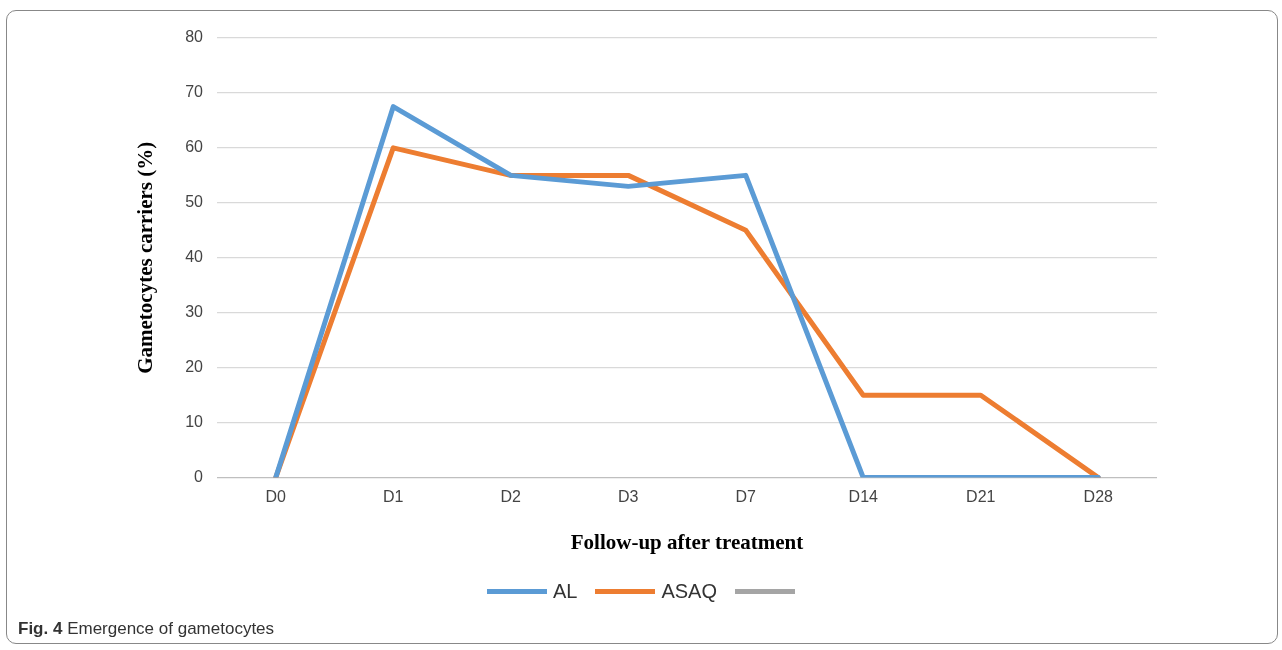 The width and height of the screenshot is (1282, 650). What do you see at coordinates (687, 541) in the screenshot?
I see `x-axis-title: Follow-up after treatment` at bounding box center [687, 541].